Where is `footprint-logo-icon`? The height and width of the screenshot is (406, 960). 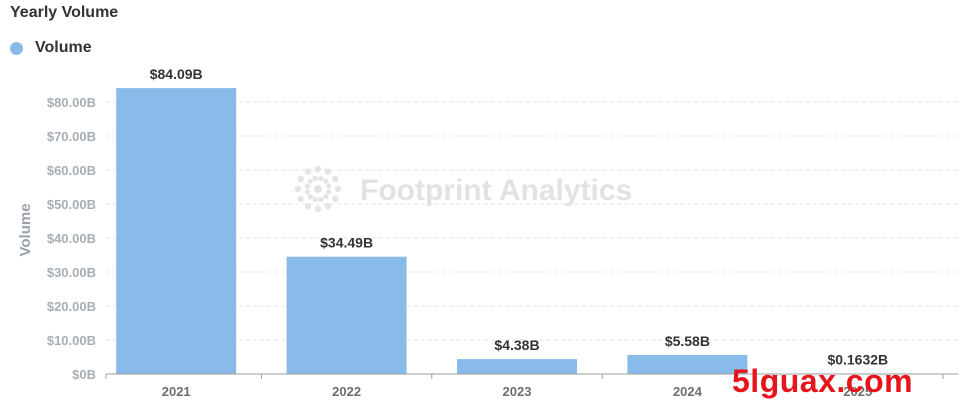 footprint-logo-icon is located at coordinates (318, 189).